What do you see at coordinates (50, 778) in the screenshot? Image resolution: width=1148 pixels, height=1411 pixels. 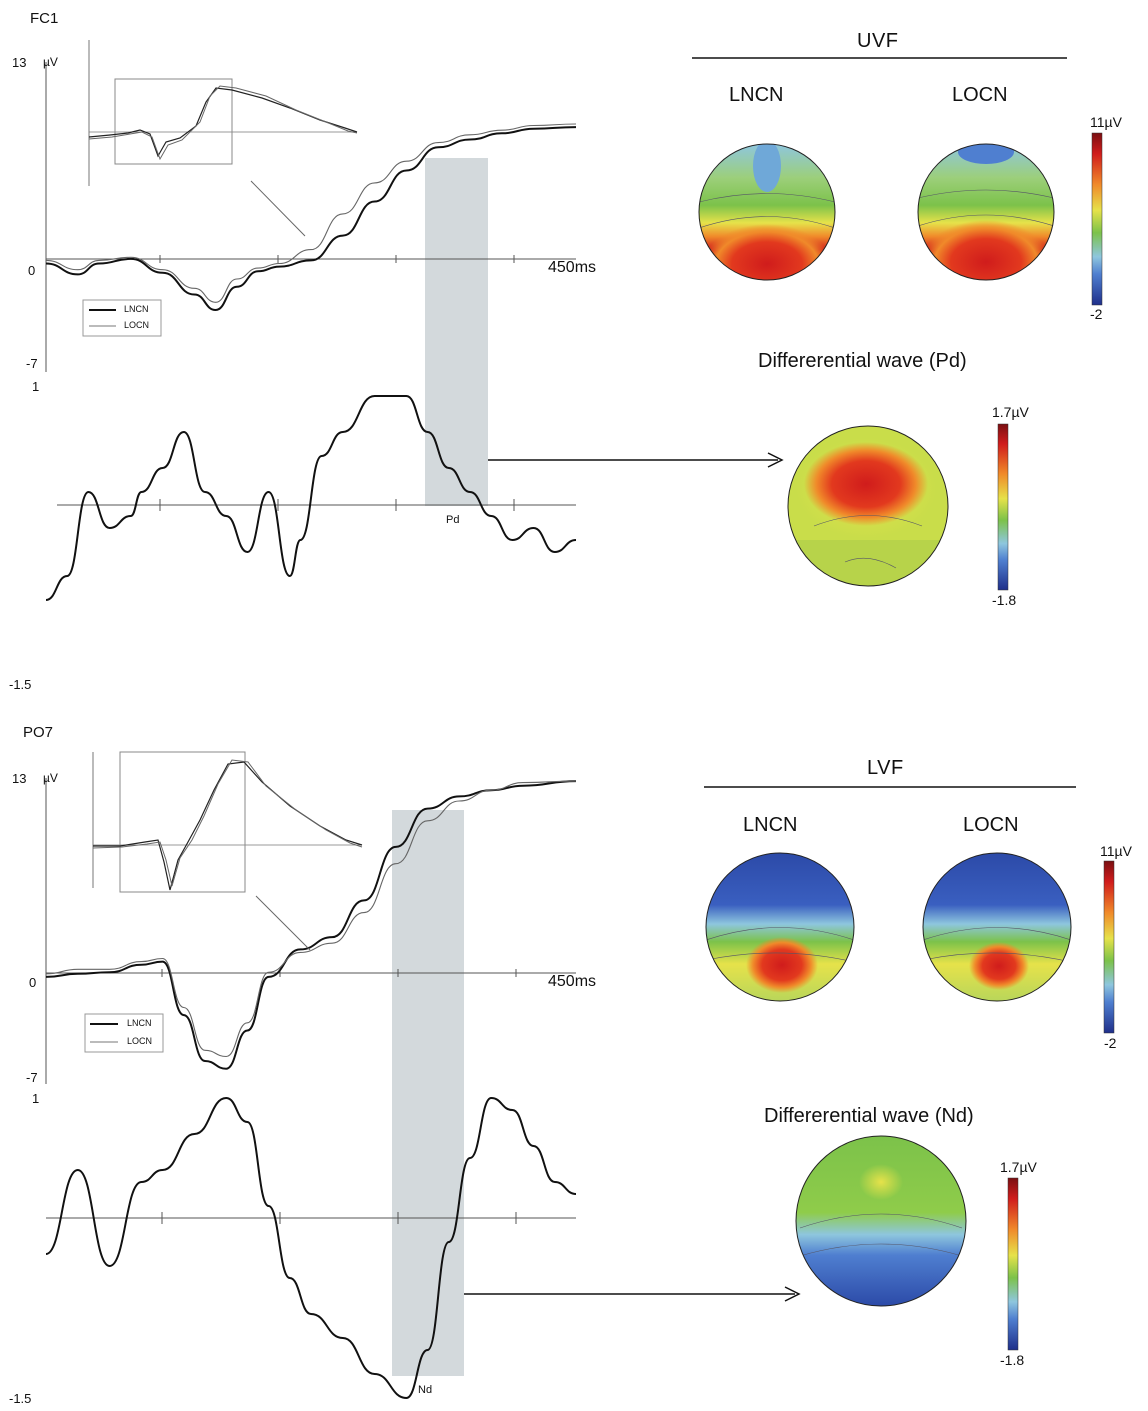 I see `po7-erp-unit: µV` at bounding box center [50, 778].